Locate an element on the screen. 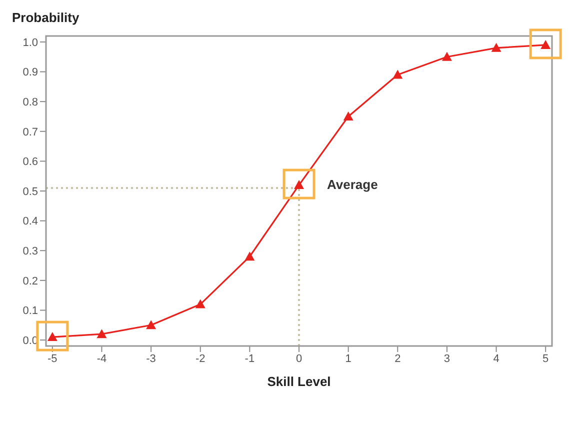  x-tick-label: -4 is located at coordinates (101, 358).